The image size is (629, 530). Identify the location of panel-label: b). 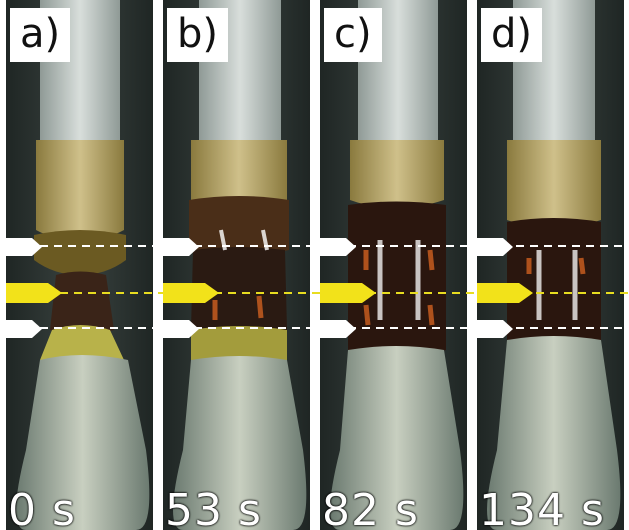
(197, 35).